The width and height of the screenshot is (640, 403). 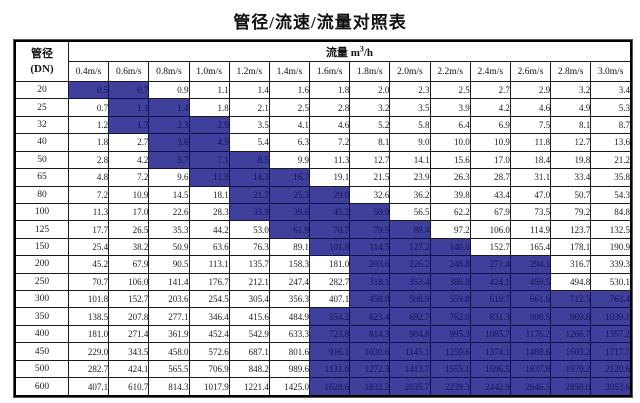 What do you see at coordinates (88, 387) in the screenshot?
I see `flow-value-cell: 407.1` at bounding box center [88, 387].